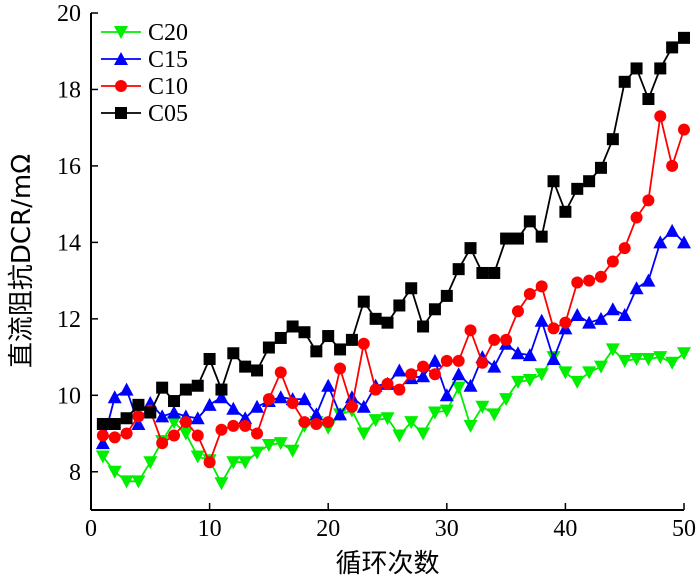 This screenshot has width=700, height=583. What do you see at coordinates (387, 564) in the screenshot?
I see `x-axis-title: 循环次数` at bounding box center [387, 564].